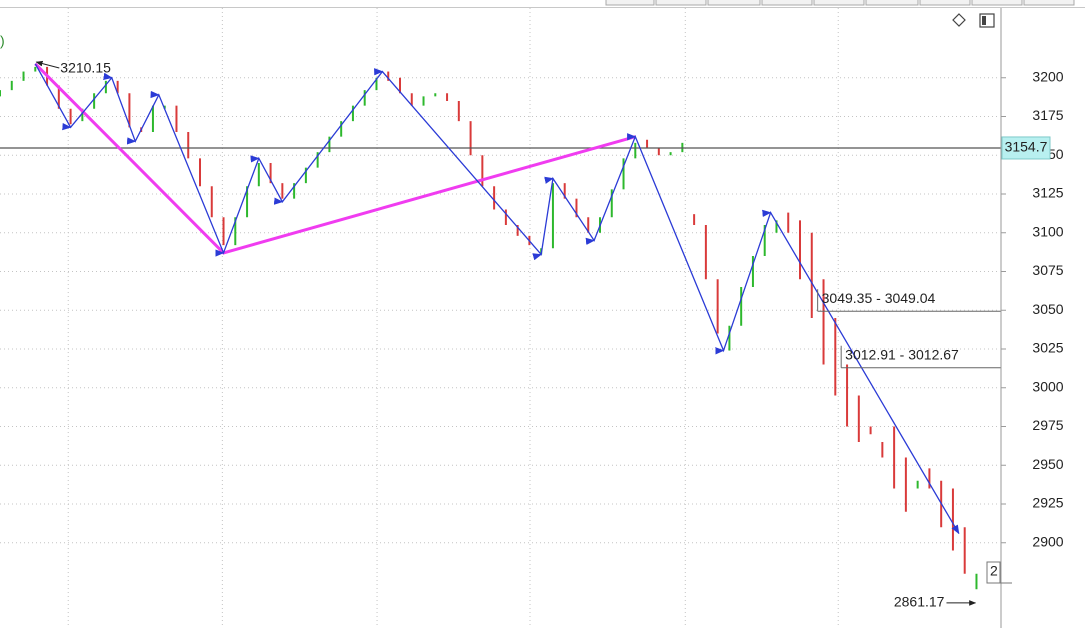  Describe the element at coordinates (959, 20) in the screenshot. I see `diamond-icon` at that location.